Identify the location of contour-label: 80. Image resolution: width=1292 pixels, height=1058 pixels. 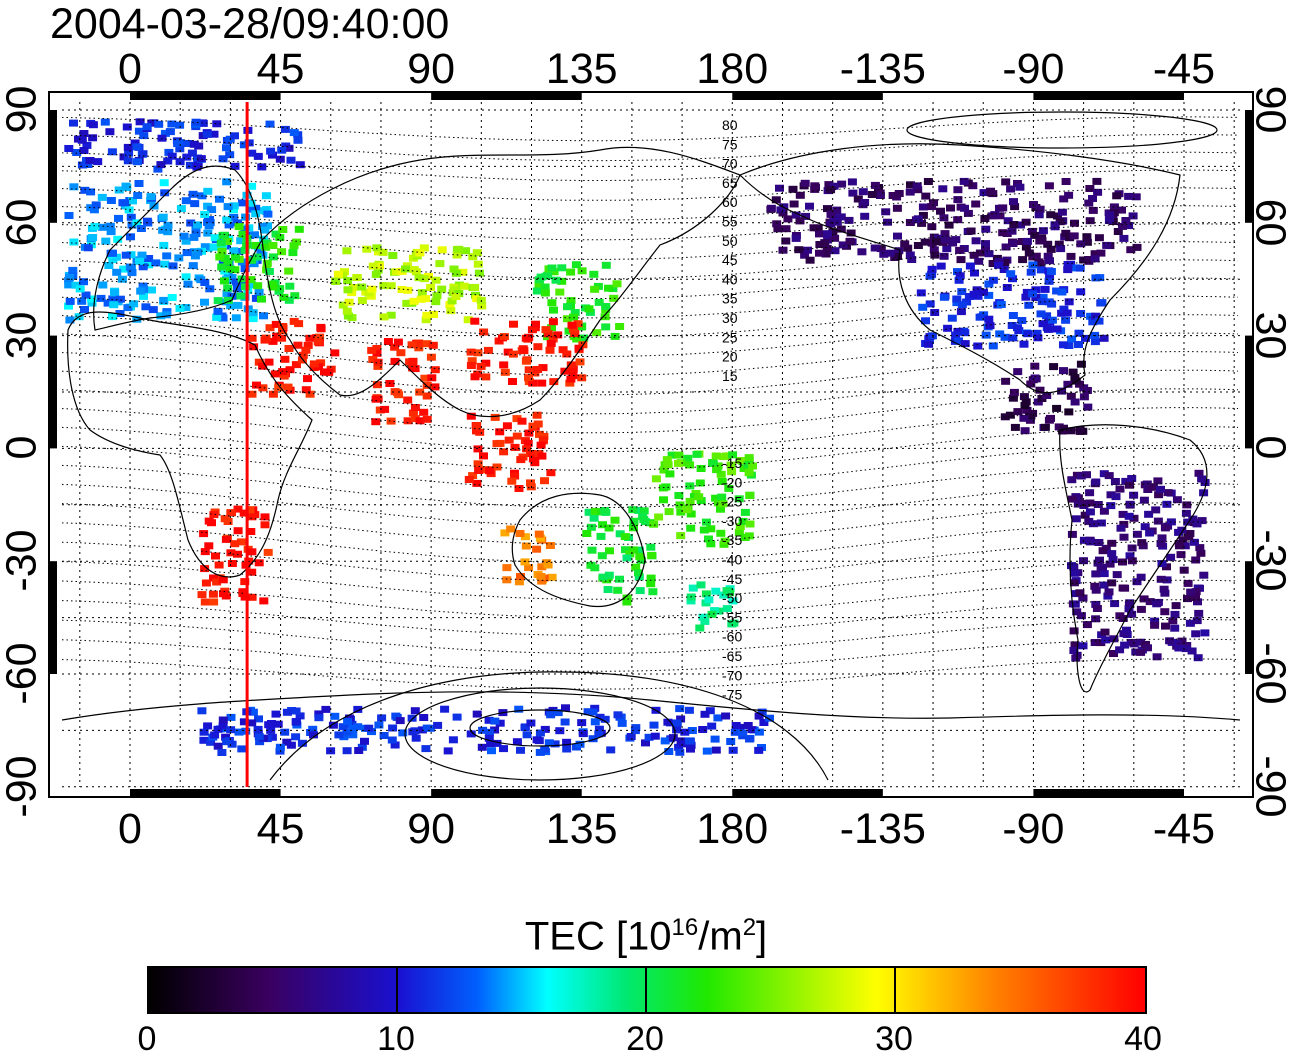
(730, 125).